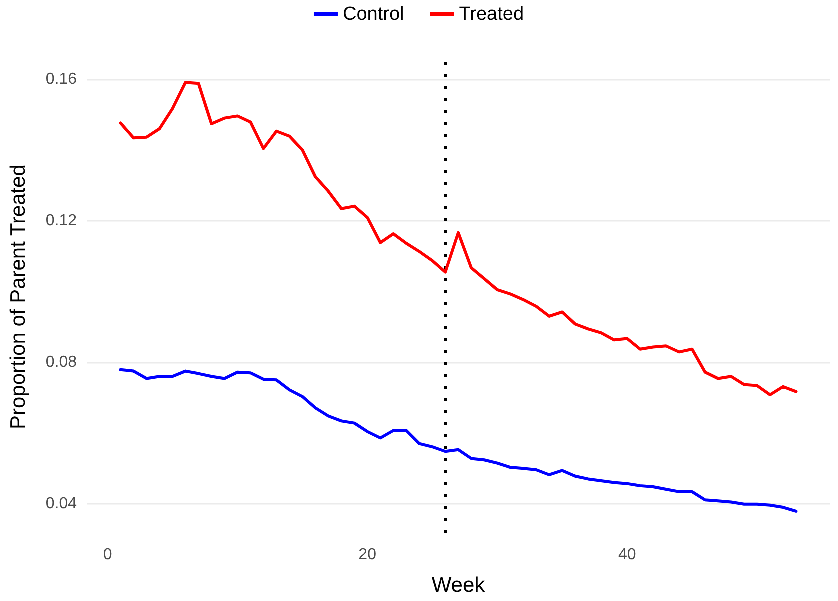  What do you see at coordinates (373, 14) in the screenshot?
I see `legend-label: Control` at bounding box center [373, 14].